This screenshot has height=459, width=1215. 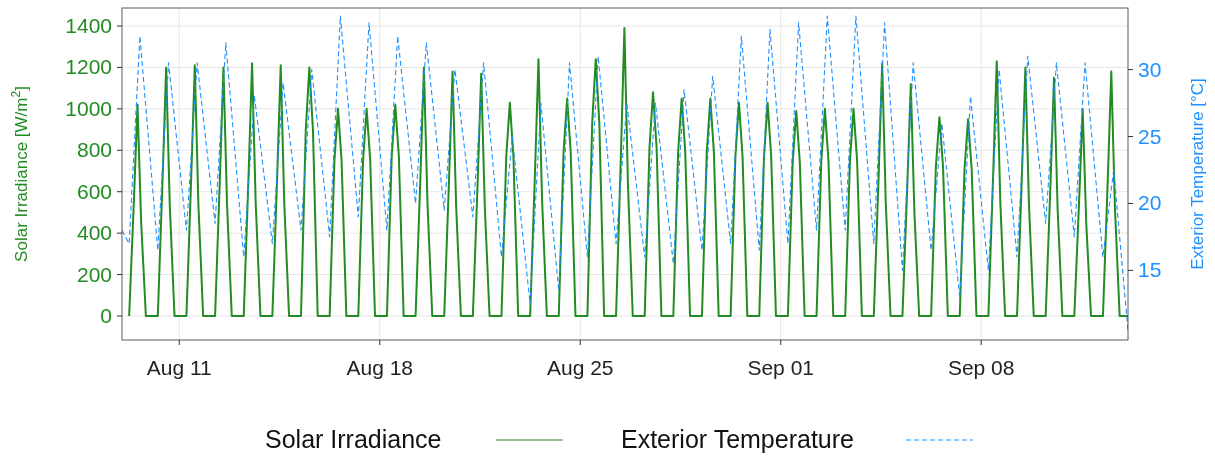 I want to click on x-tick-label: Sep 01, so click(x=781, y=367).